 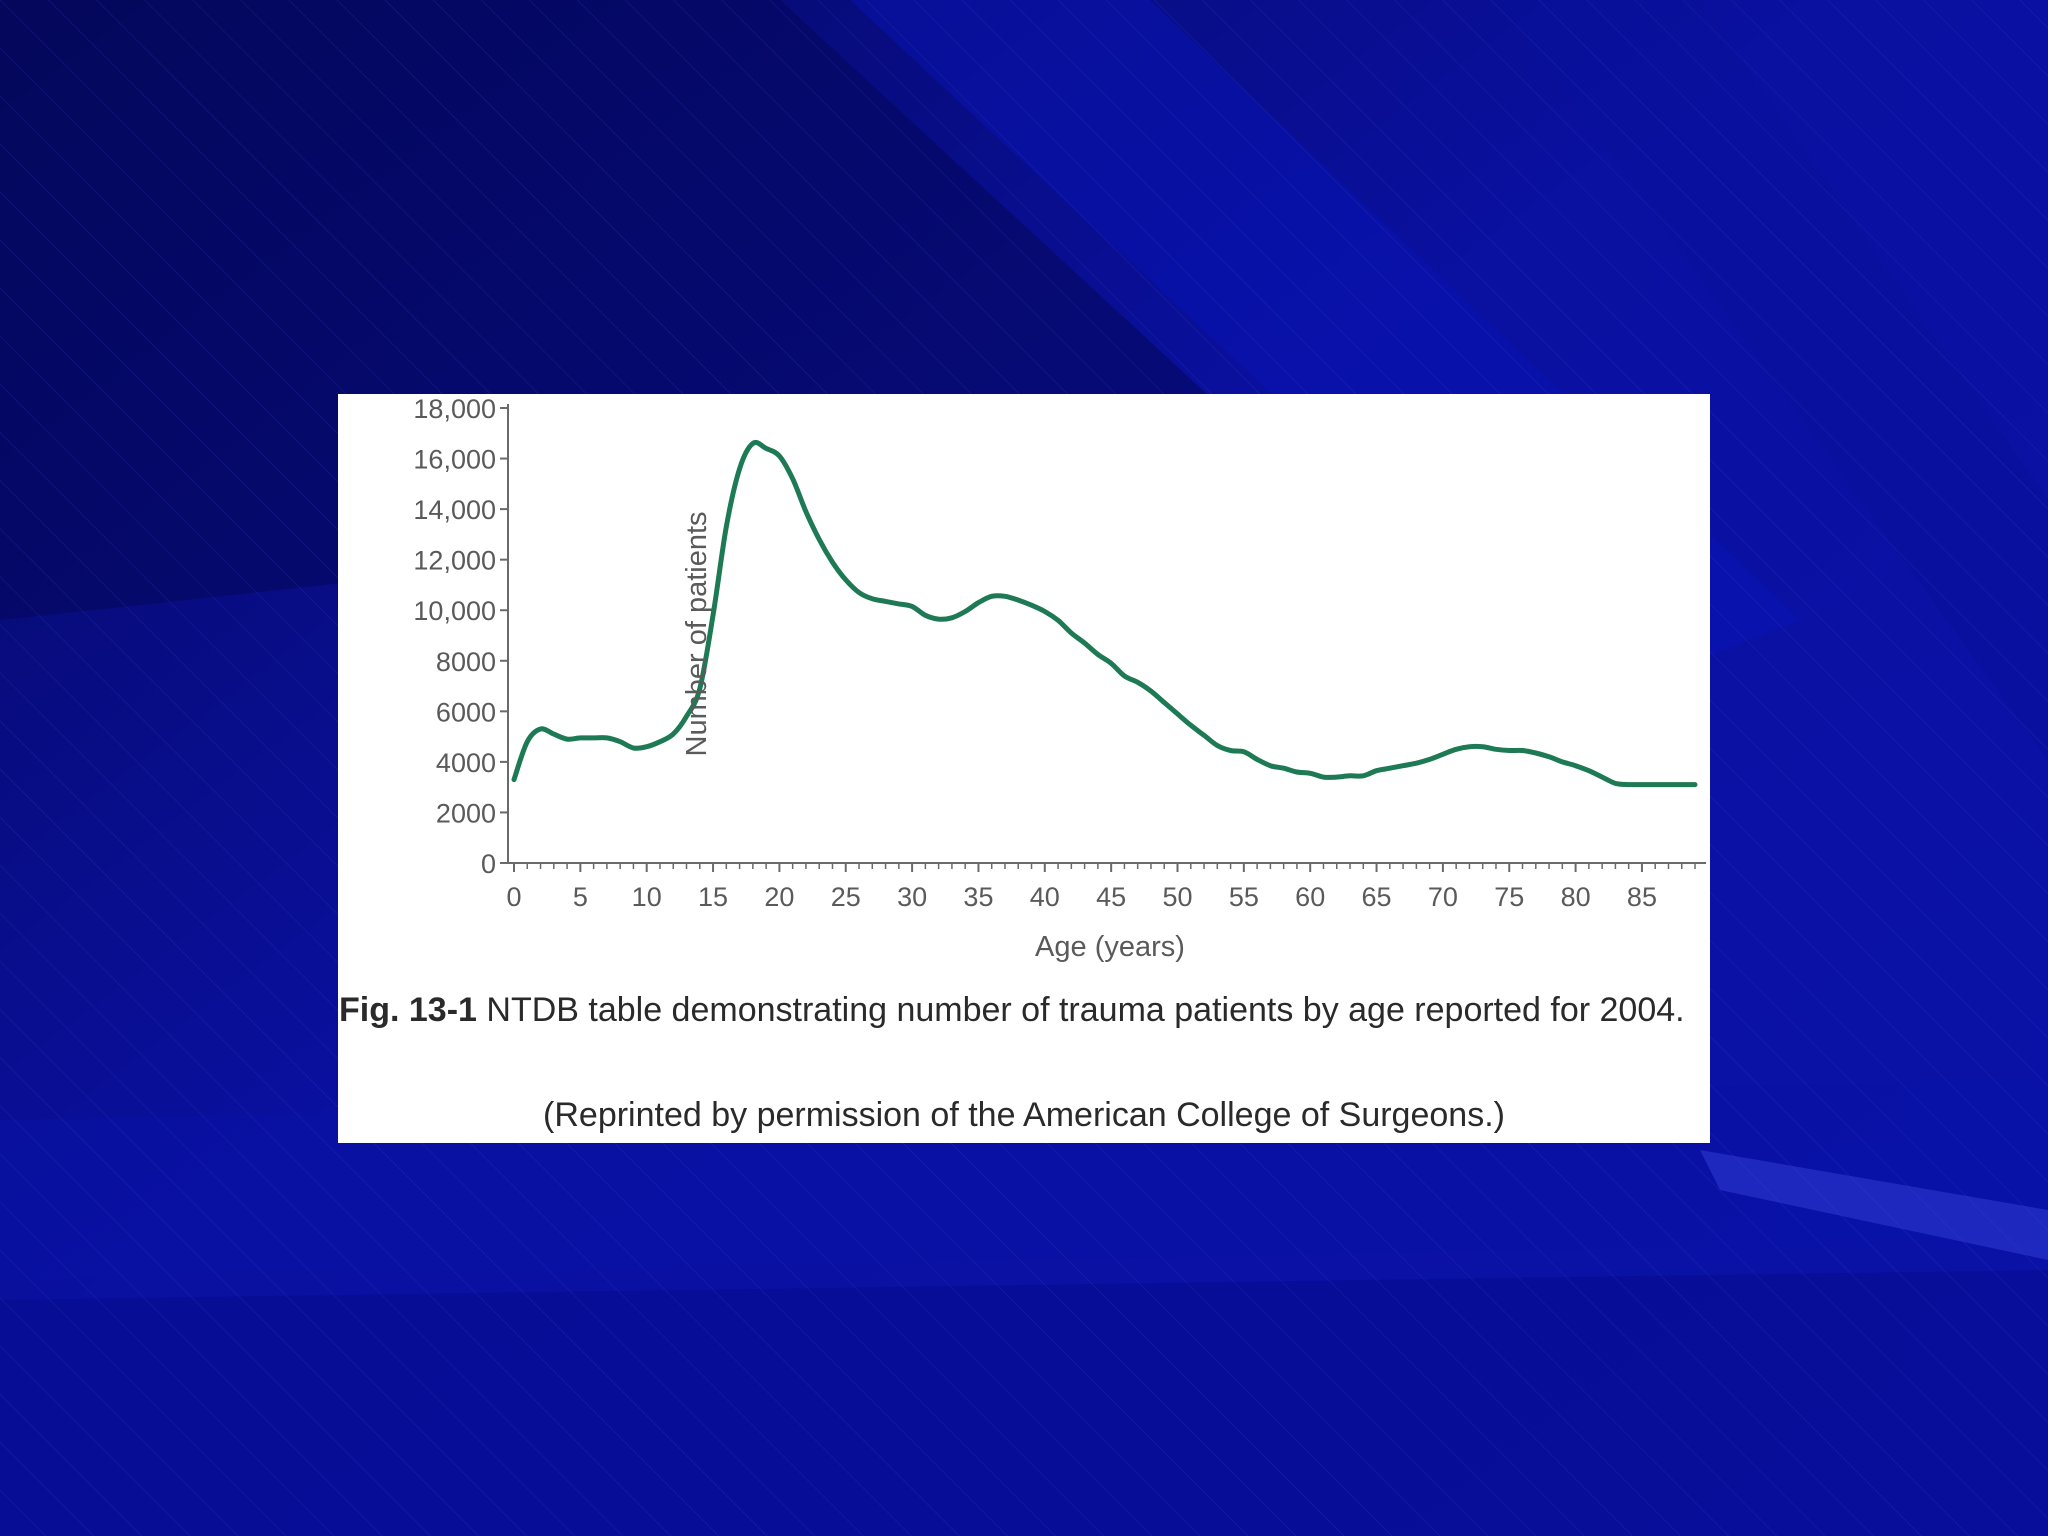 I want to click on x-tick-label: 5, so click(x=580, y=897).